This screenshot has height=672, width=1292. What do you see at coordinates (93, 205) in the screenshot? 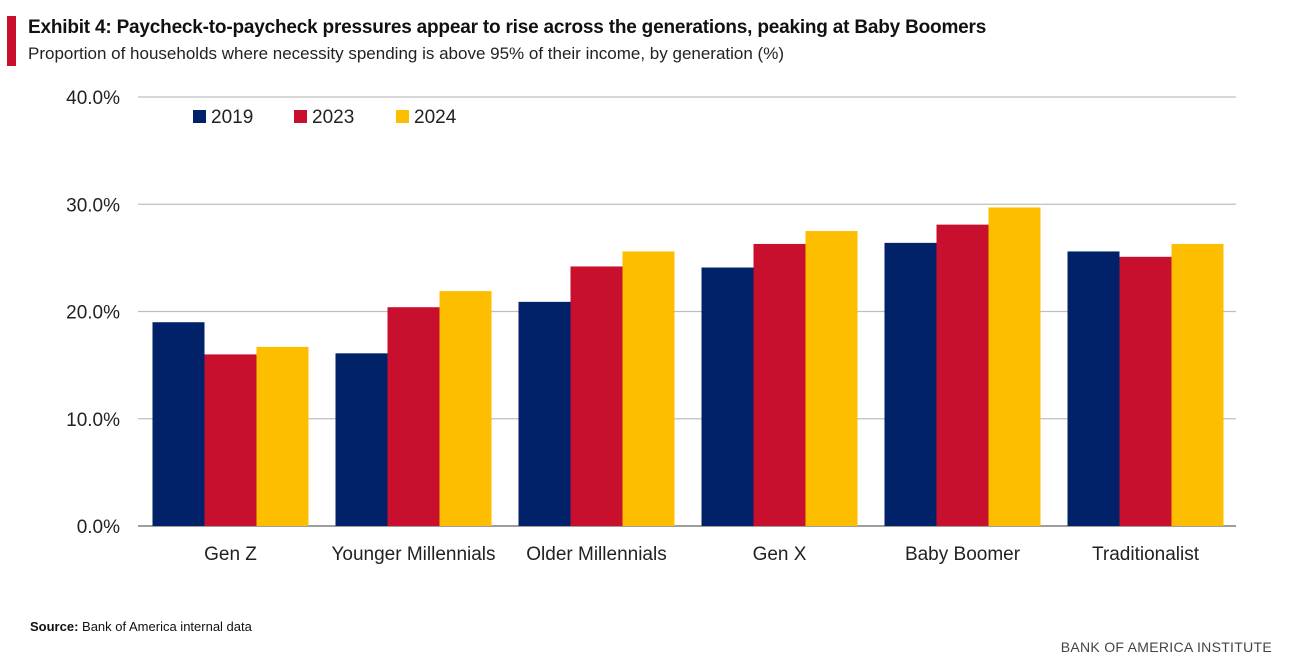
I see `y-tick-label: 30.0%` at bounding box center [93, 205].